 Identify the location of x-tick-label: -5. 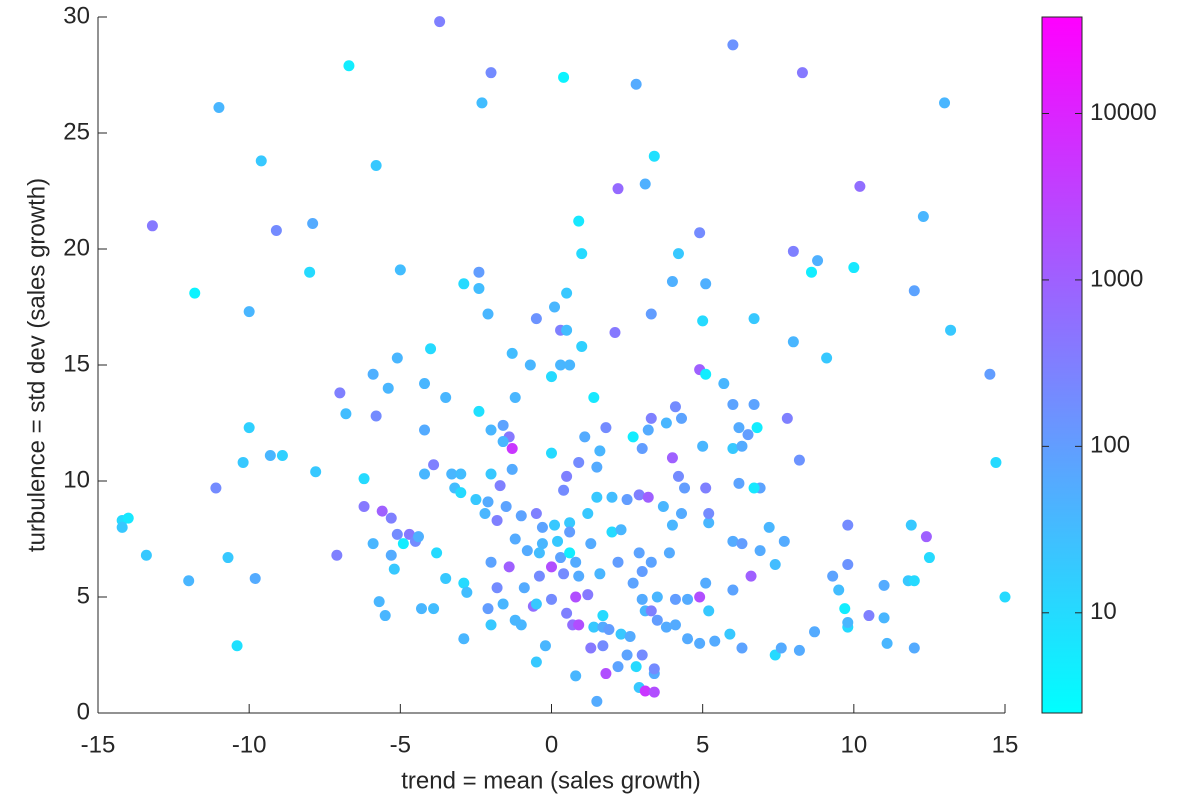
(400, 744).